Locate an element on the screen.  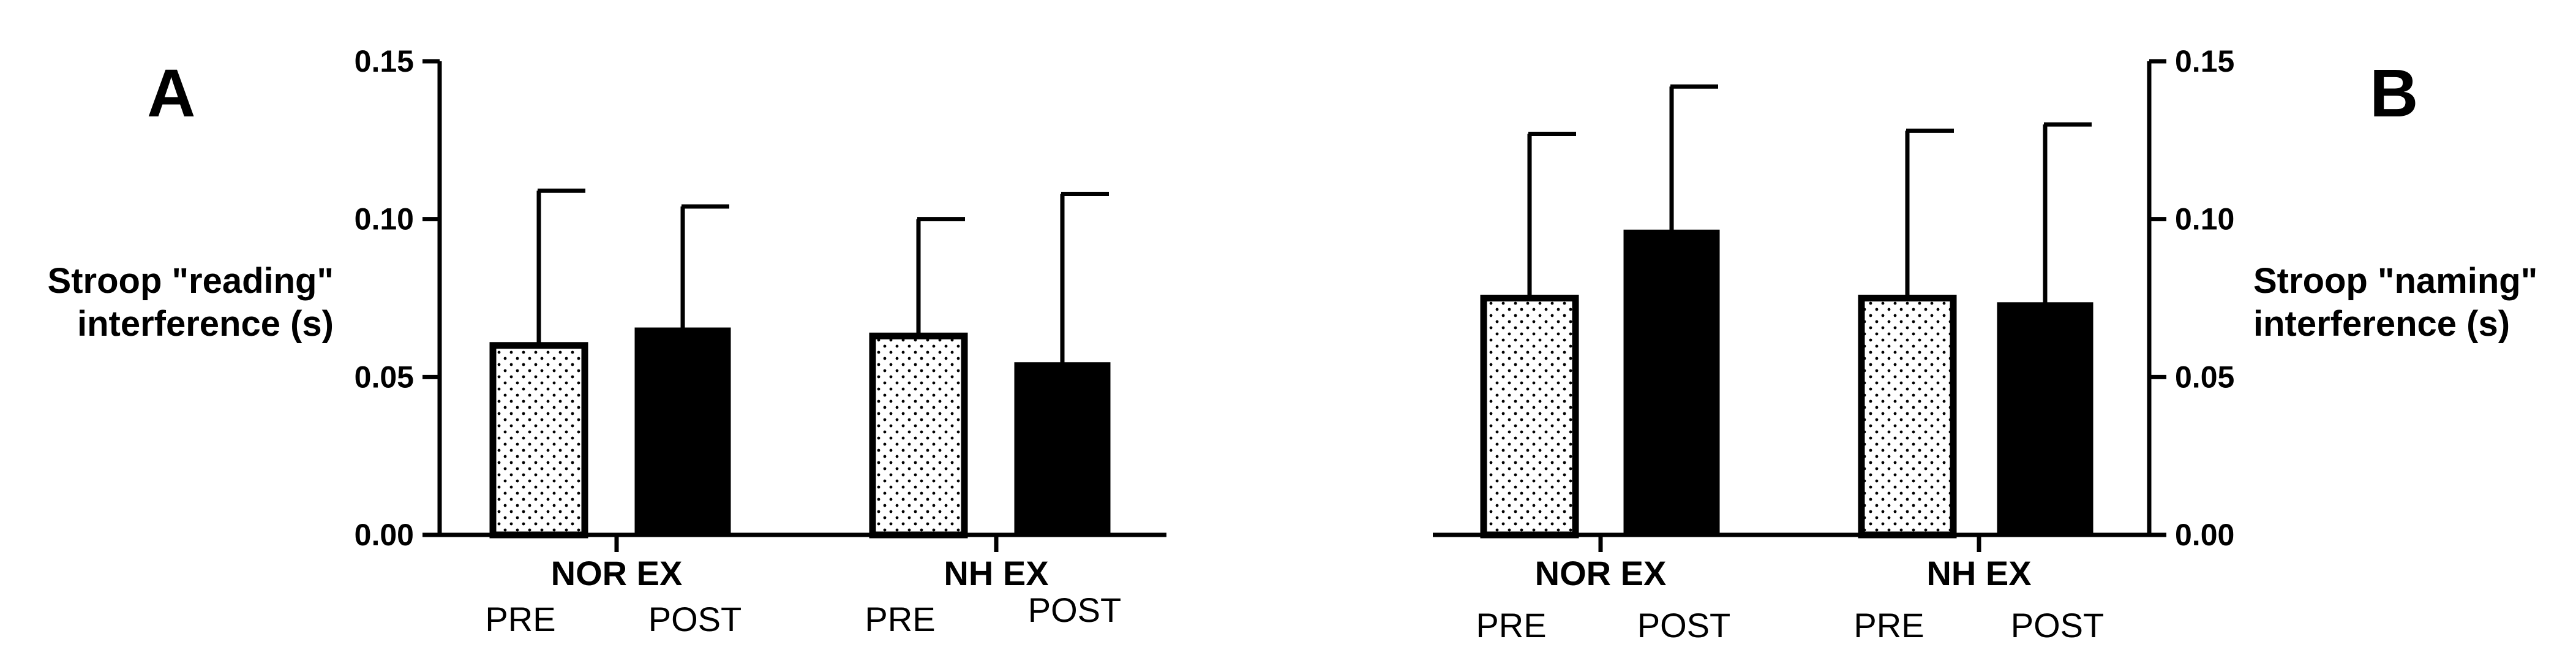
panel-a-ylabel-line-2: interference (s) is located at coordinates (205, 324).